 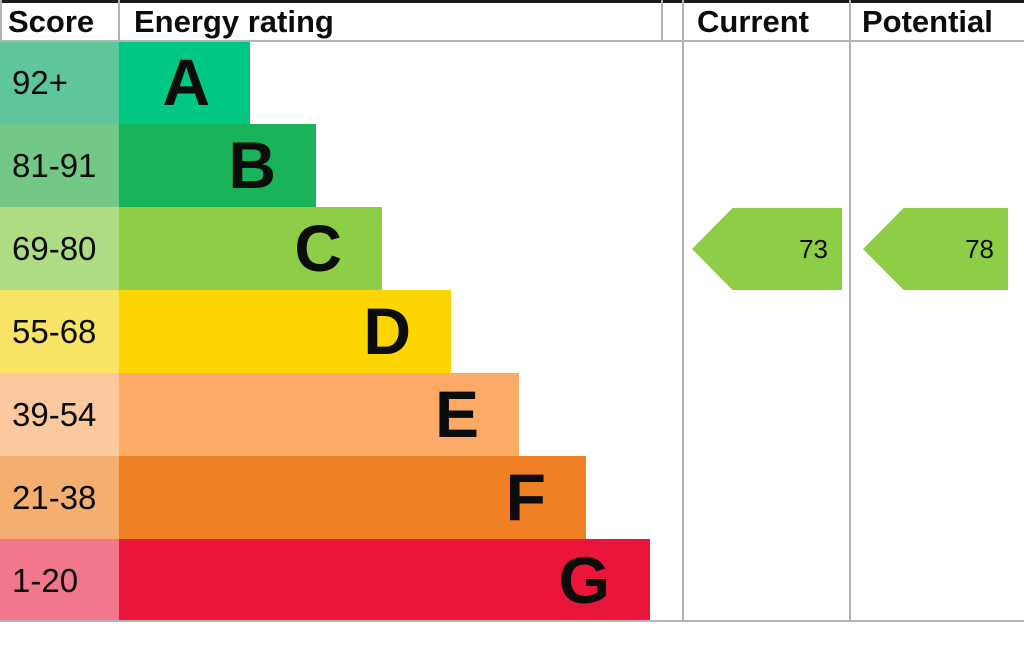 What do you see at coordinates (927, 21) in the screenshot?
I see `potential-column-header: Potential` at bounding box center [927, 21].